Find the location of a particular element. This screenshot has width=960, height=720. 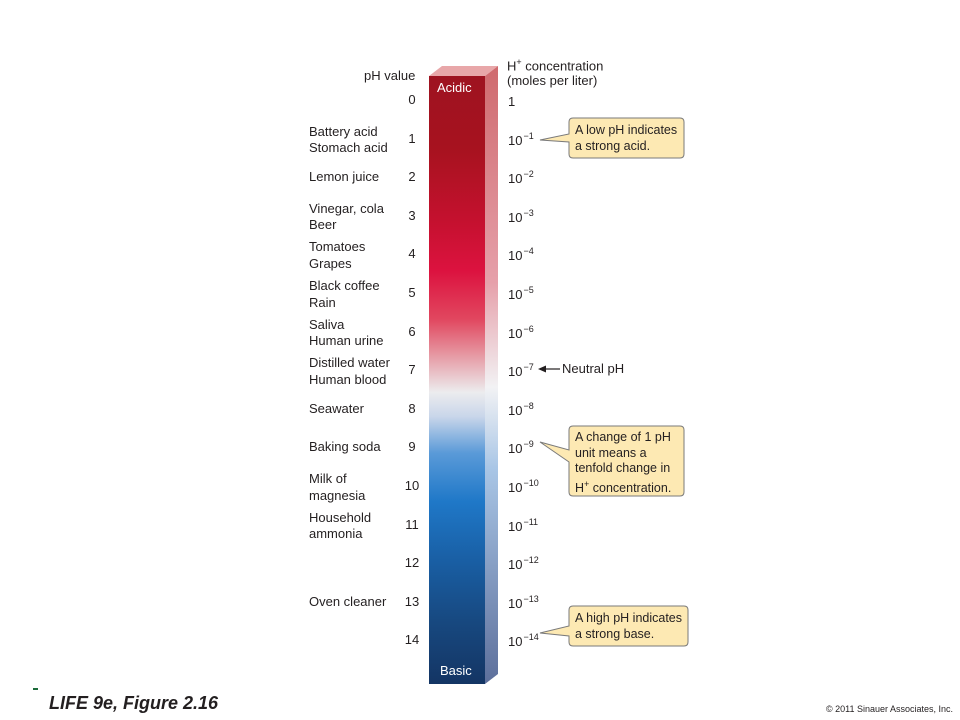

substance-label: ammonia is located at coordinates (336, 534).